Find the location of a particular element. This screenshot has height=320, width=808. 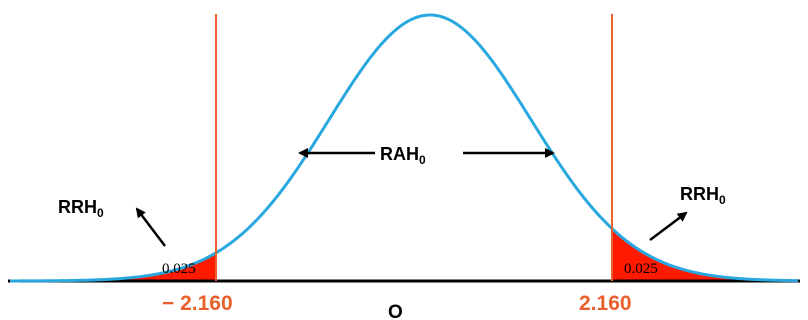

tail-area-left: 0.025 is located at coordinates (179, 269).